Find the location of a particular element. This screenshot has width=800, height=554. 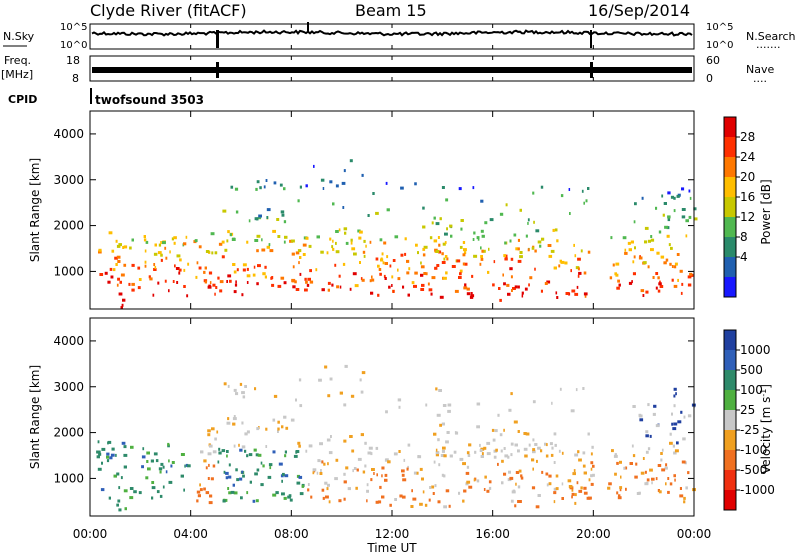

power-colorbar: 28 24 20 16 12 8 4 is located at coordinates (739, 207).